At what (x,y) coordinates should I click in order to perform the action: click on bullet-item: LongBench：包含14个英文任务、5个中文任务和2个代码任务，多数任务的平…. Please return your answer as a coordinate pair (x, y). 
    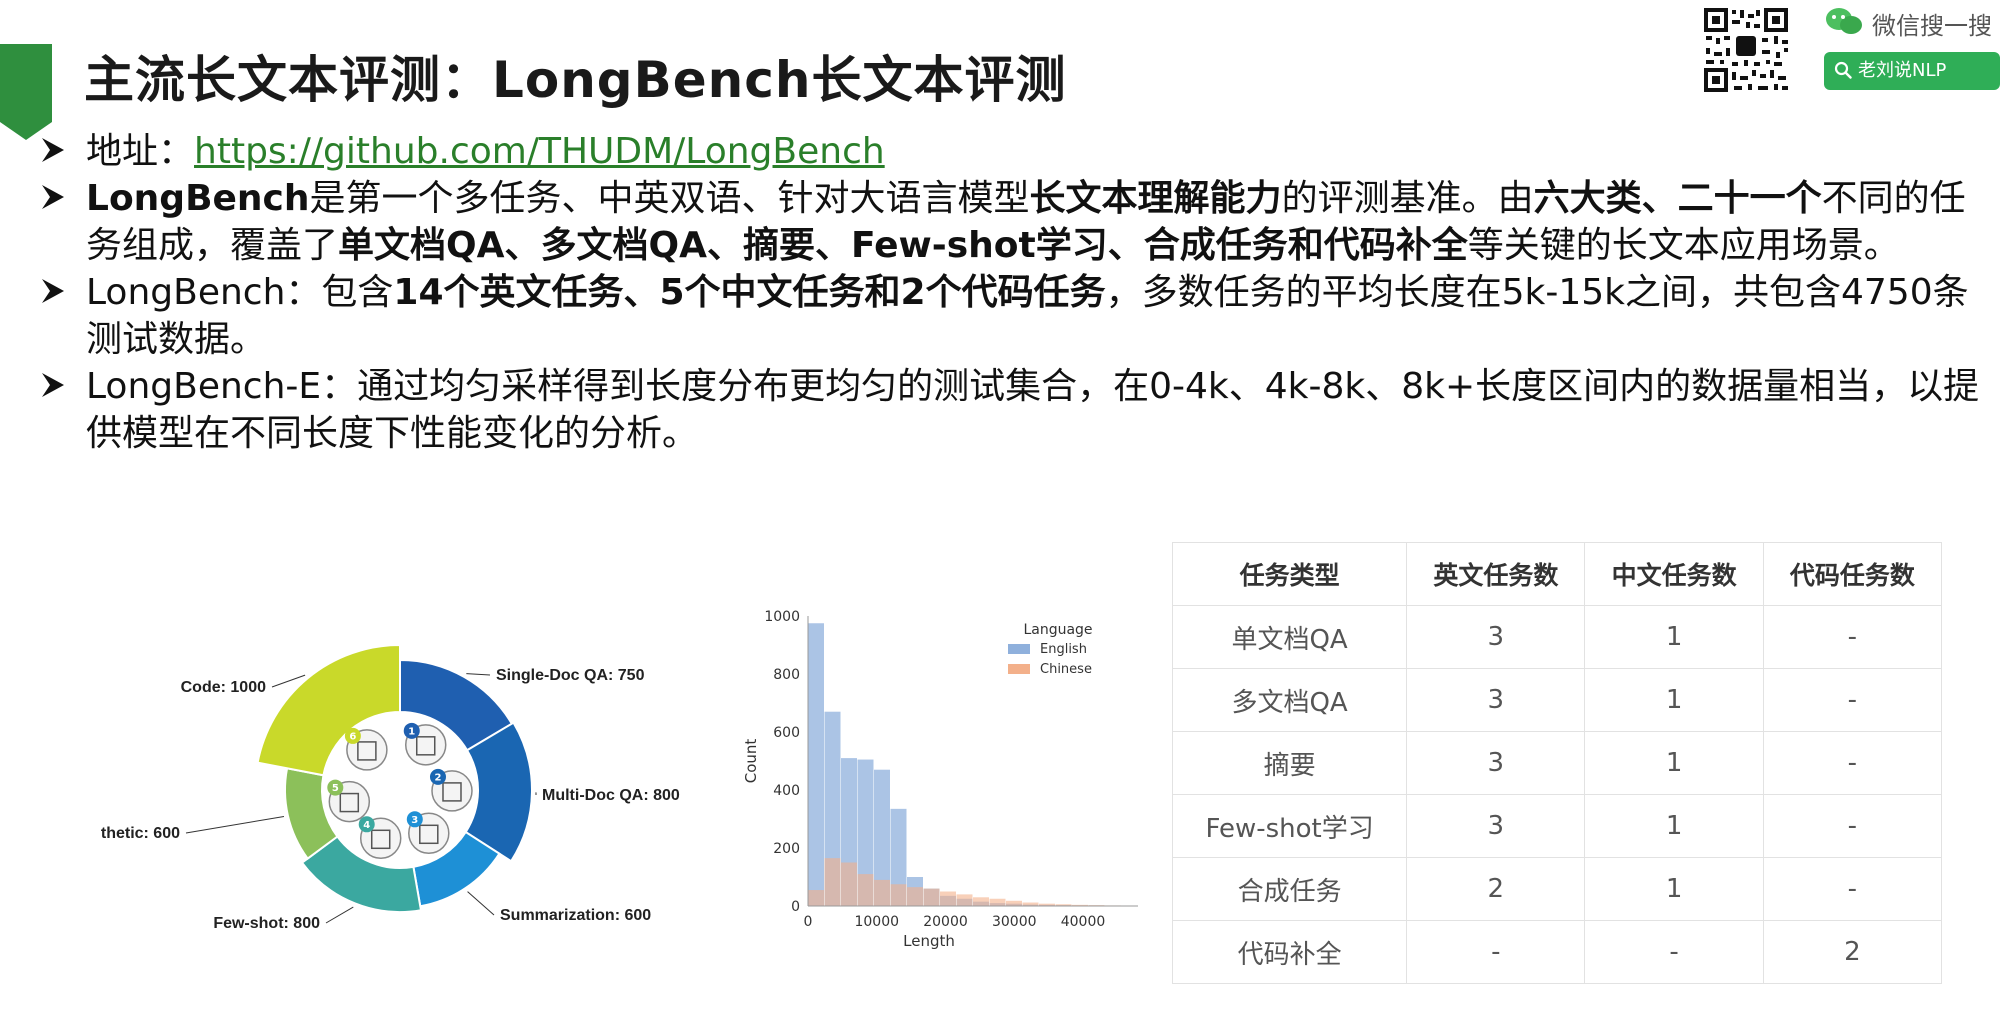
    Looking at the image, I should click on (1020, 316).